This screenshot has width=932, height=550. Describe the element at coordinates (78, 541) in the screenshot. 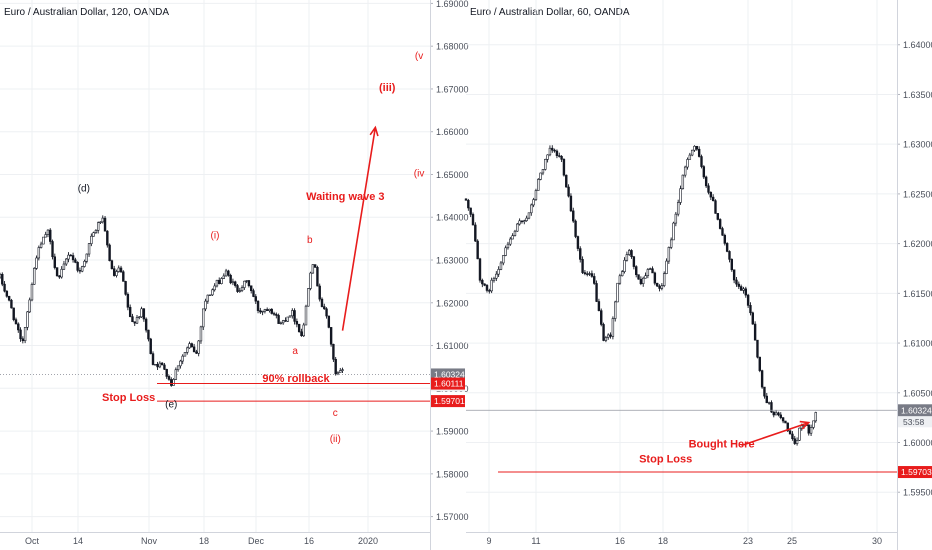

I see `x-tick-label: 14` at that location.